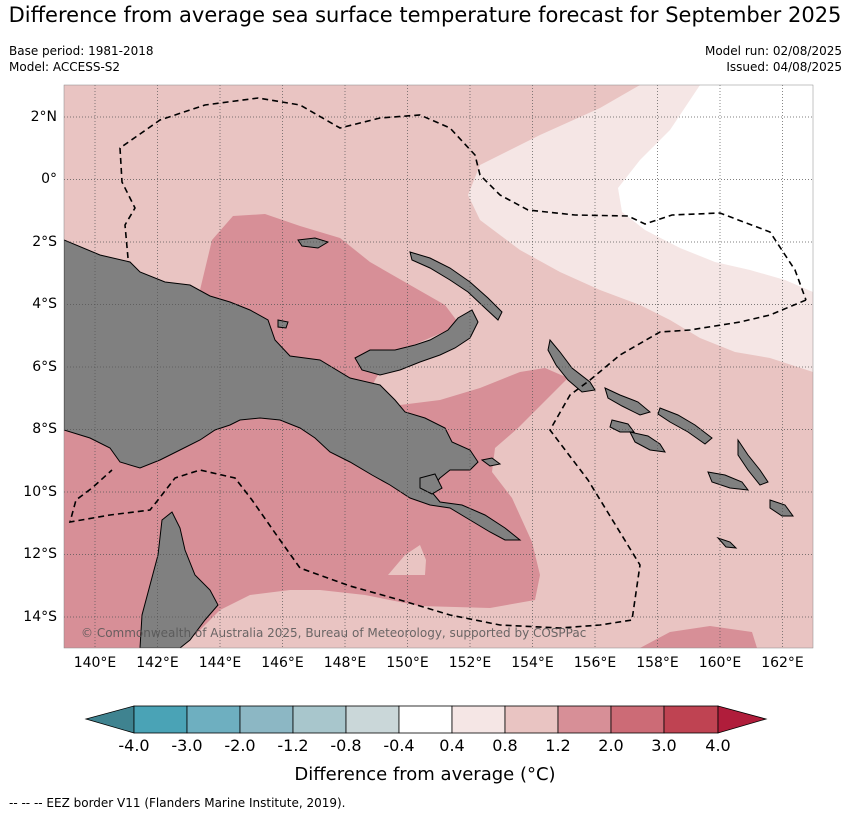 The width and height of the screenshot is (850, 816). What do you see at coordinates (245, 622) in the screenshot?
I see `anomaly-region-0-8-to-1-2-south` at bounding box center [245, 622].